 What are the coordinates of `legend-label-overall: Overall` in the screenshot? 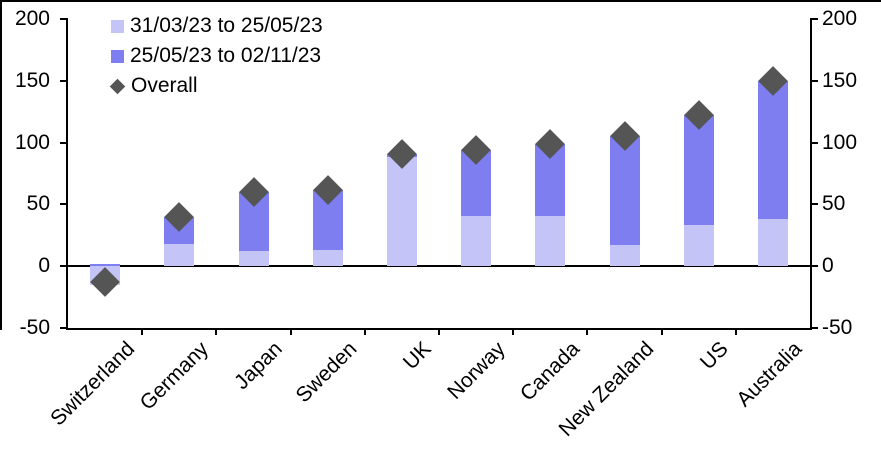 It's located at (164, 85).